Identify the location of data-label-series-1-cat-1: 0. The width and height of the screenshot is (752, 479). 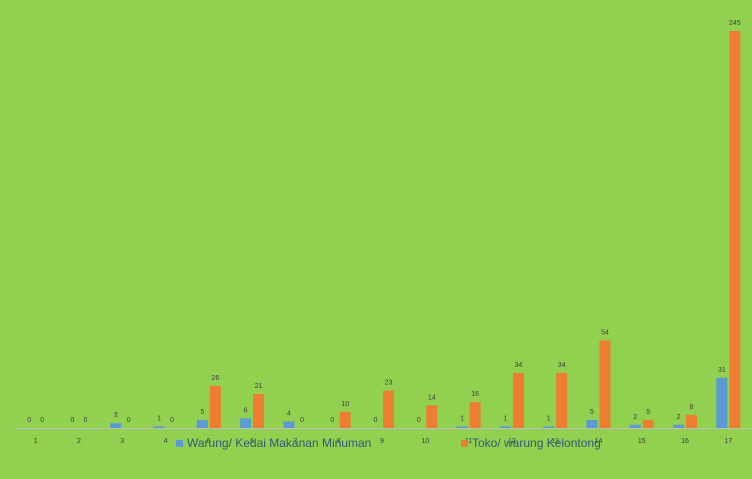
(29, 420).